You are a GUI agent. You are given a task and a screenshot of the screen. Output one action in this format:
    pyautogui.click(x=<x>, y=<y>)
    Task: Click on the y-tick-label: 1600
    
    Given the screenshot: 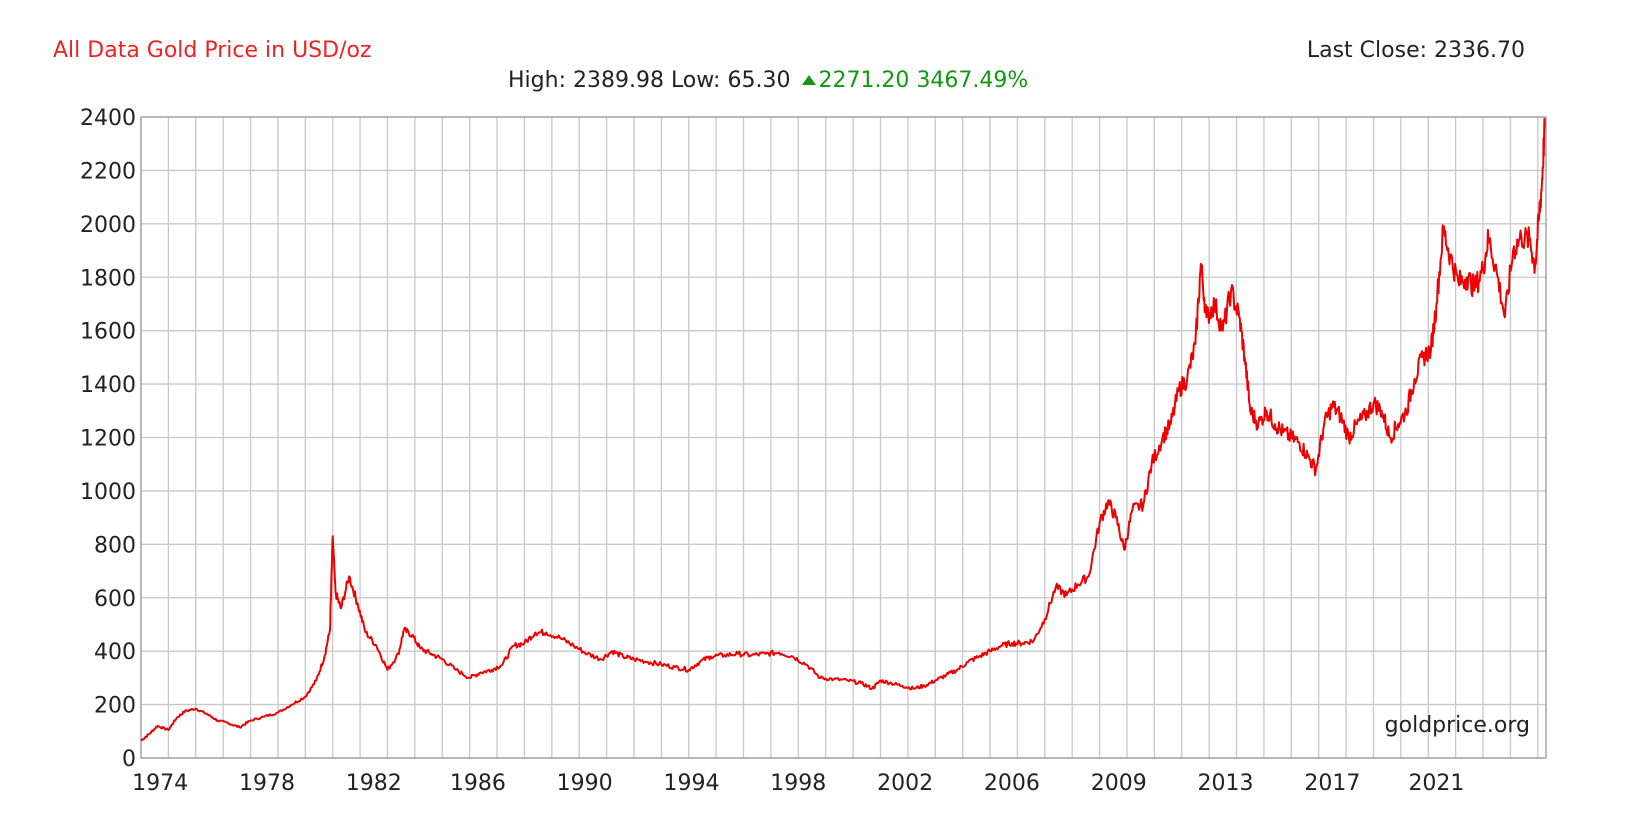 What is the action you would take?
    pyautogui.click(x=108, y=332)
    